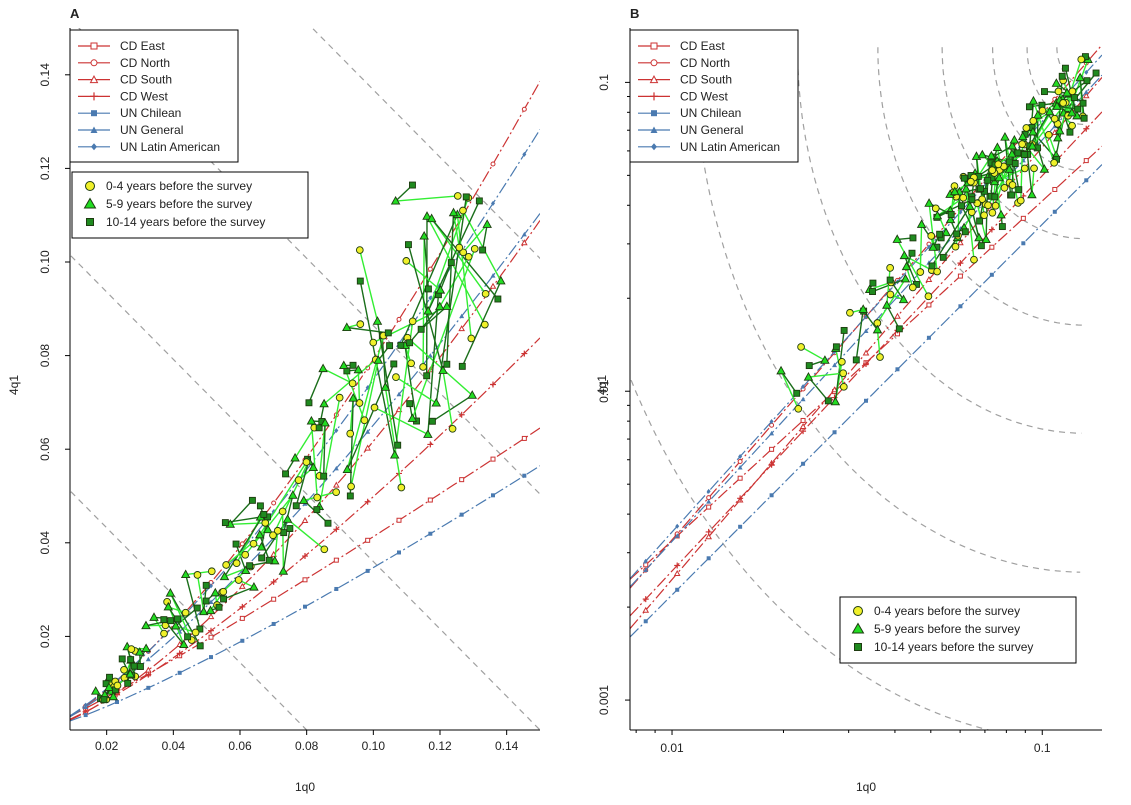 Image resolution: width=1131 pixels, height=805 pixels. Describe the element at coordinates (174, 746) in the screenshot. I see `panel-a-x-tick-label: 0.04` at that location.